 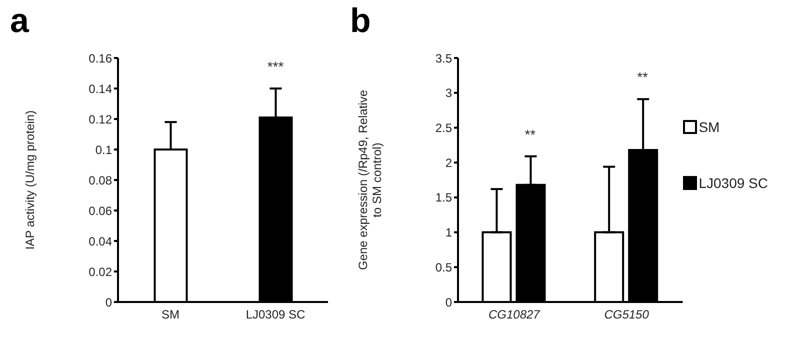 What do you see at coordinates (443, 267) in the screenshot?
I see `y-tick-label: 0.5` at bounding box center [443, 267].